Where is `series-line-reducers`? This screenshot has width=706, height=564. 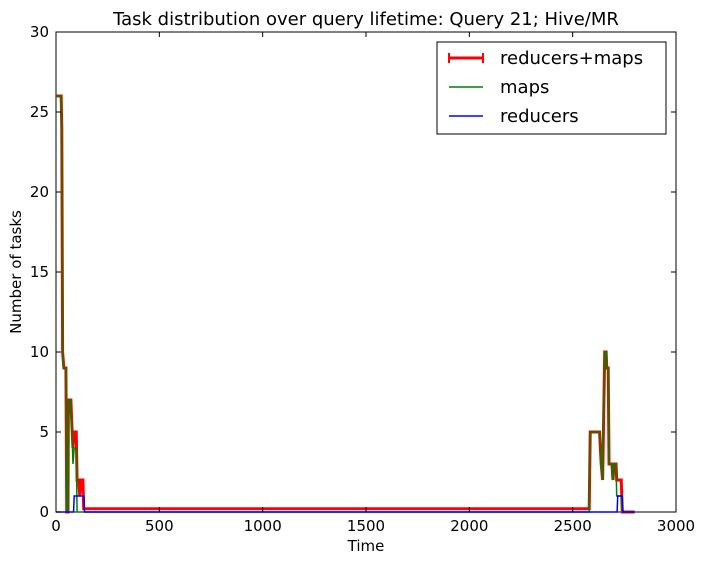 series-line-reducers is located at coordinates (345, 504).